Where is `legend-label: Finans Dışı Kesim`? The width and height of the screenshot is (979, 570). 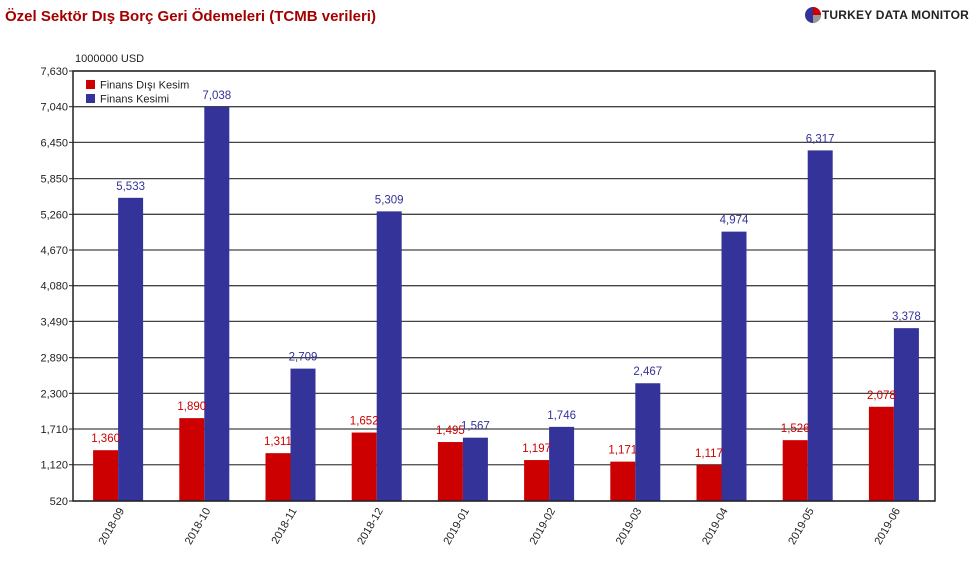
legend-label: Finans Dışı Kesim is located at coordinates (144, 86).